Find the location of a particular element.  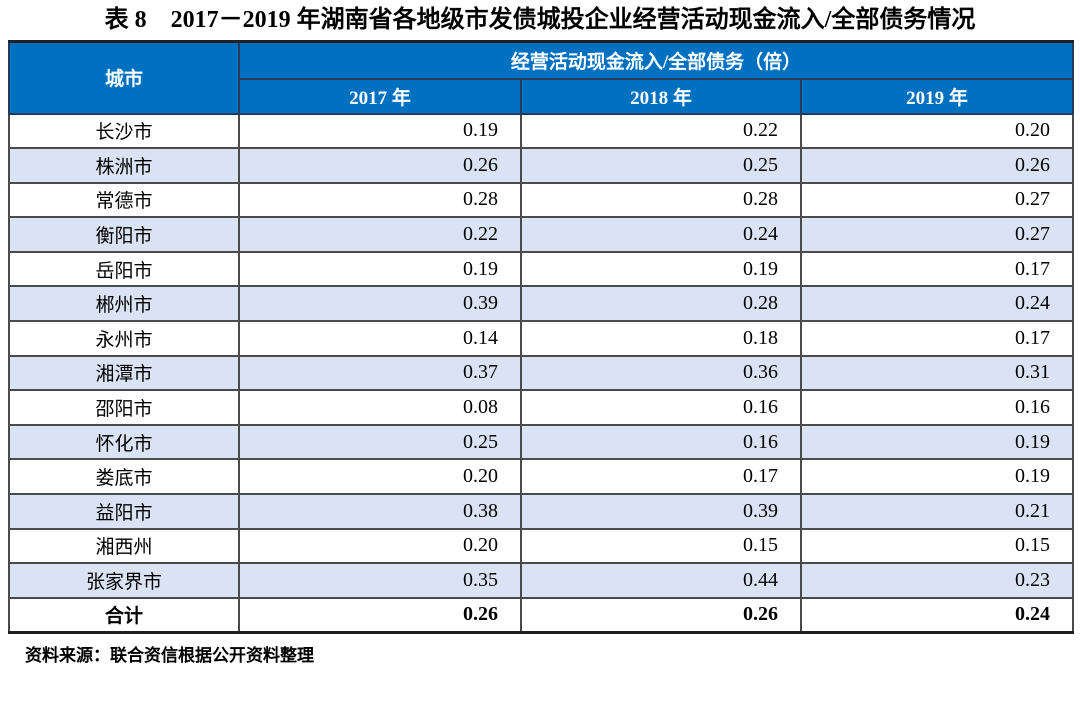

city-cell: 湘西州 is located at coordinates (124, 546).